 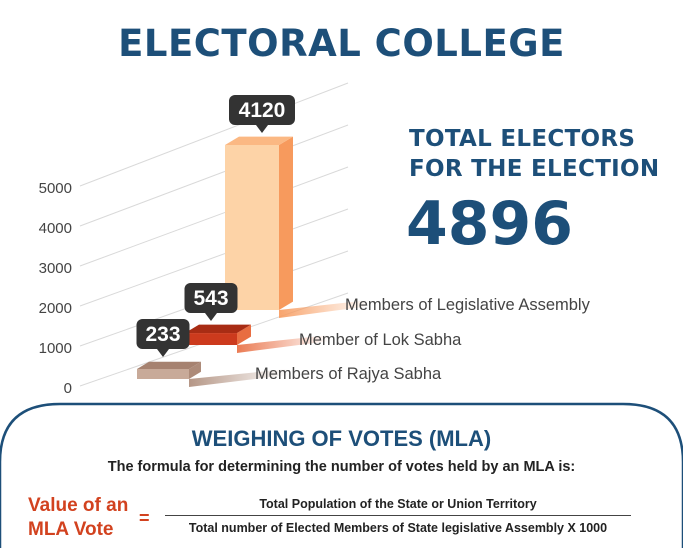 I want to click on bar-2: 233 Members of Rajya Sabha, so click(x=289, y=353).